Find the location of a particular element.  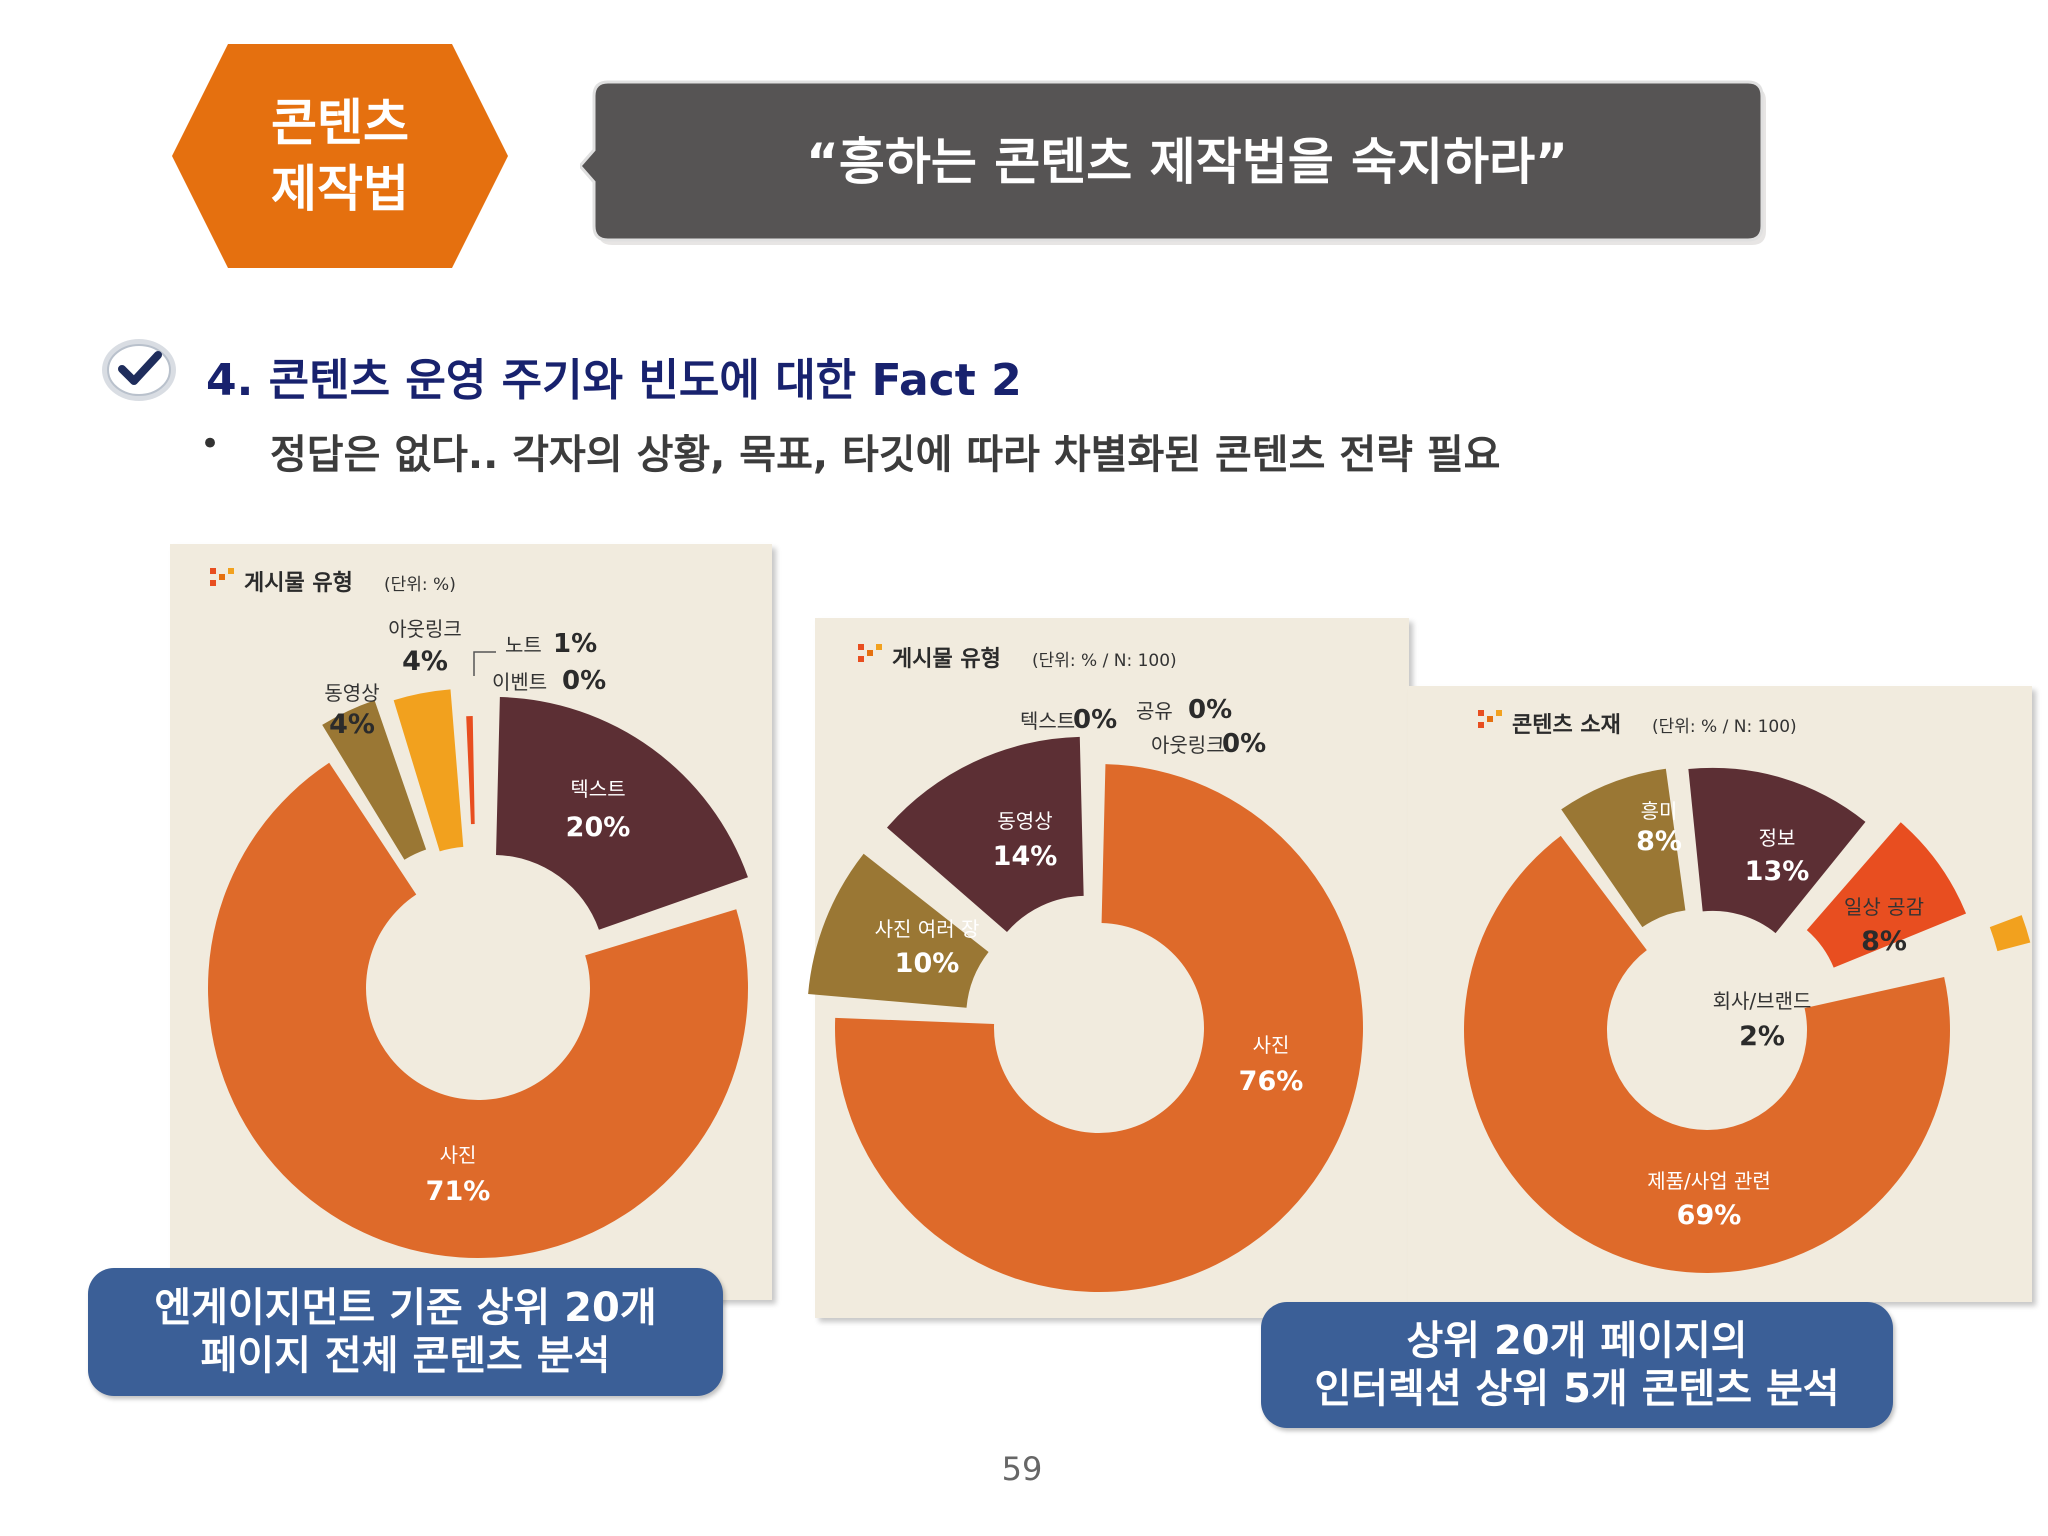

chart-2-value-2: 14% is located at coordinates (1025, 856).